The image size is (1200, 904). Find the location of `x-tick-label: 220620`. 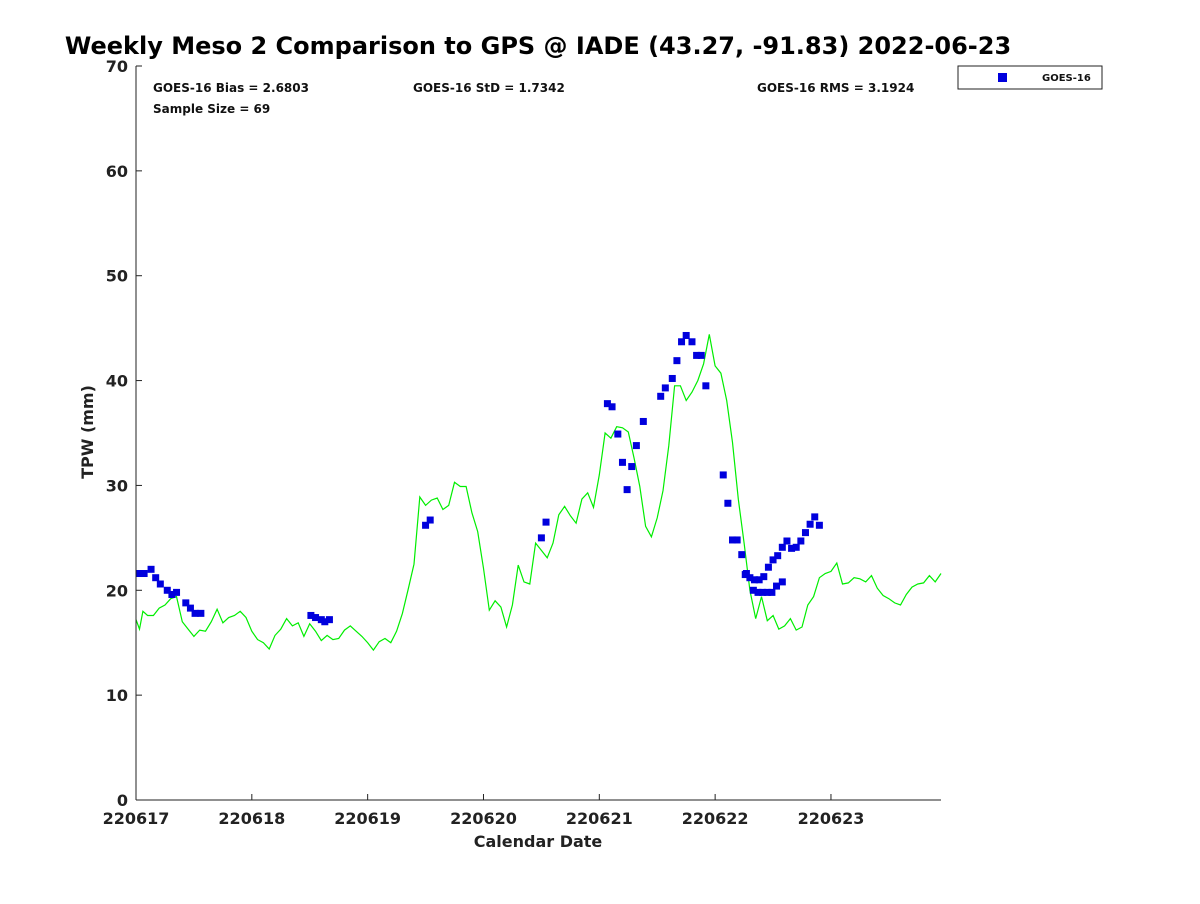

x-tick-label: 220620 is located at coordinates (483, 818).